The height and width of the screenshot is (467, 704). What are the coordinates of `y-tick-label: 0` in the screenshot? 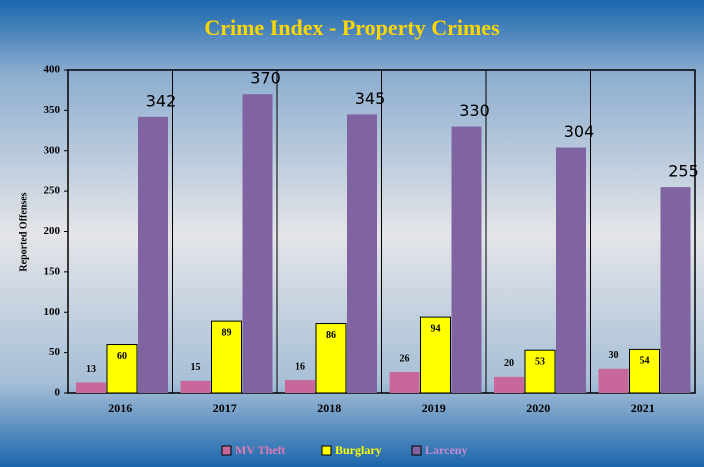 It's located at (58, 393).